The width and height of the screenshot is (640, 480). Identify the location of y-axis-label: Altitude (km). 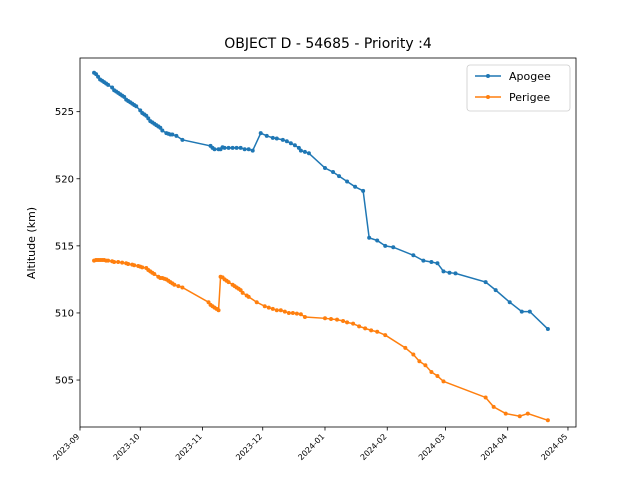
(31, 243).